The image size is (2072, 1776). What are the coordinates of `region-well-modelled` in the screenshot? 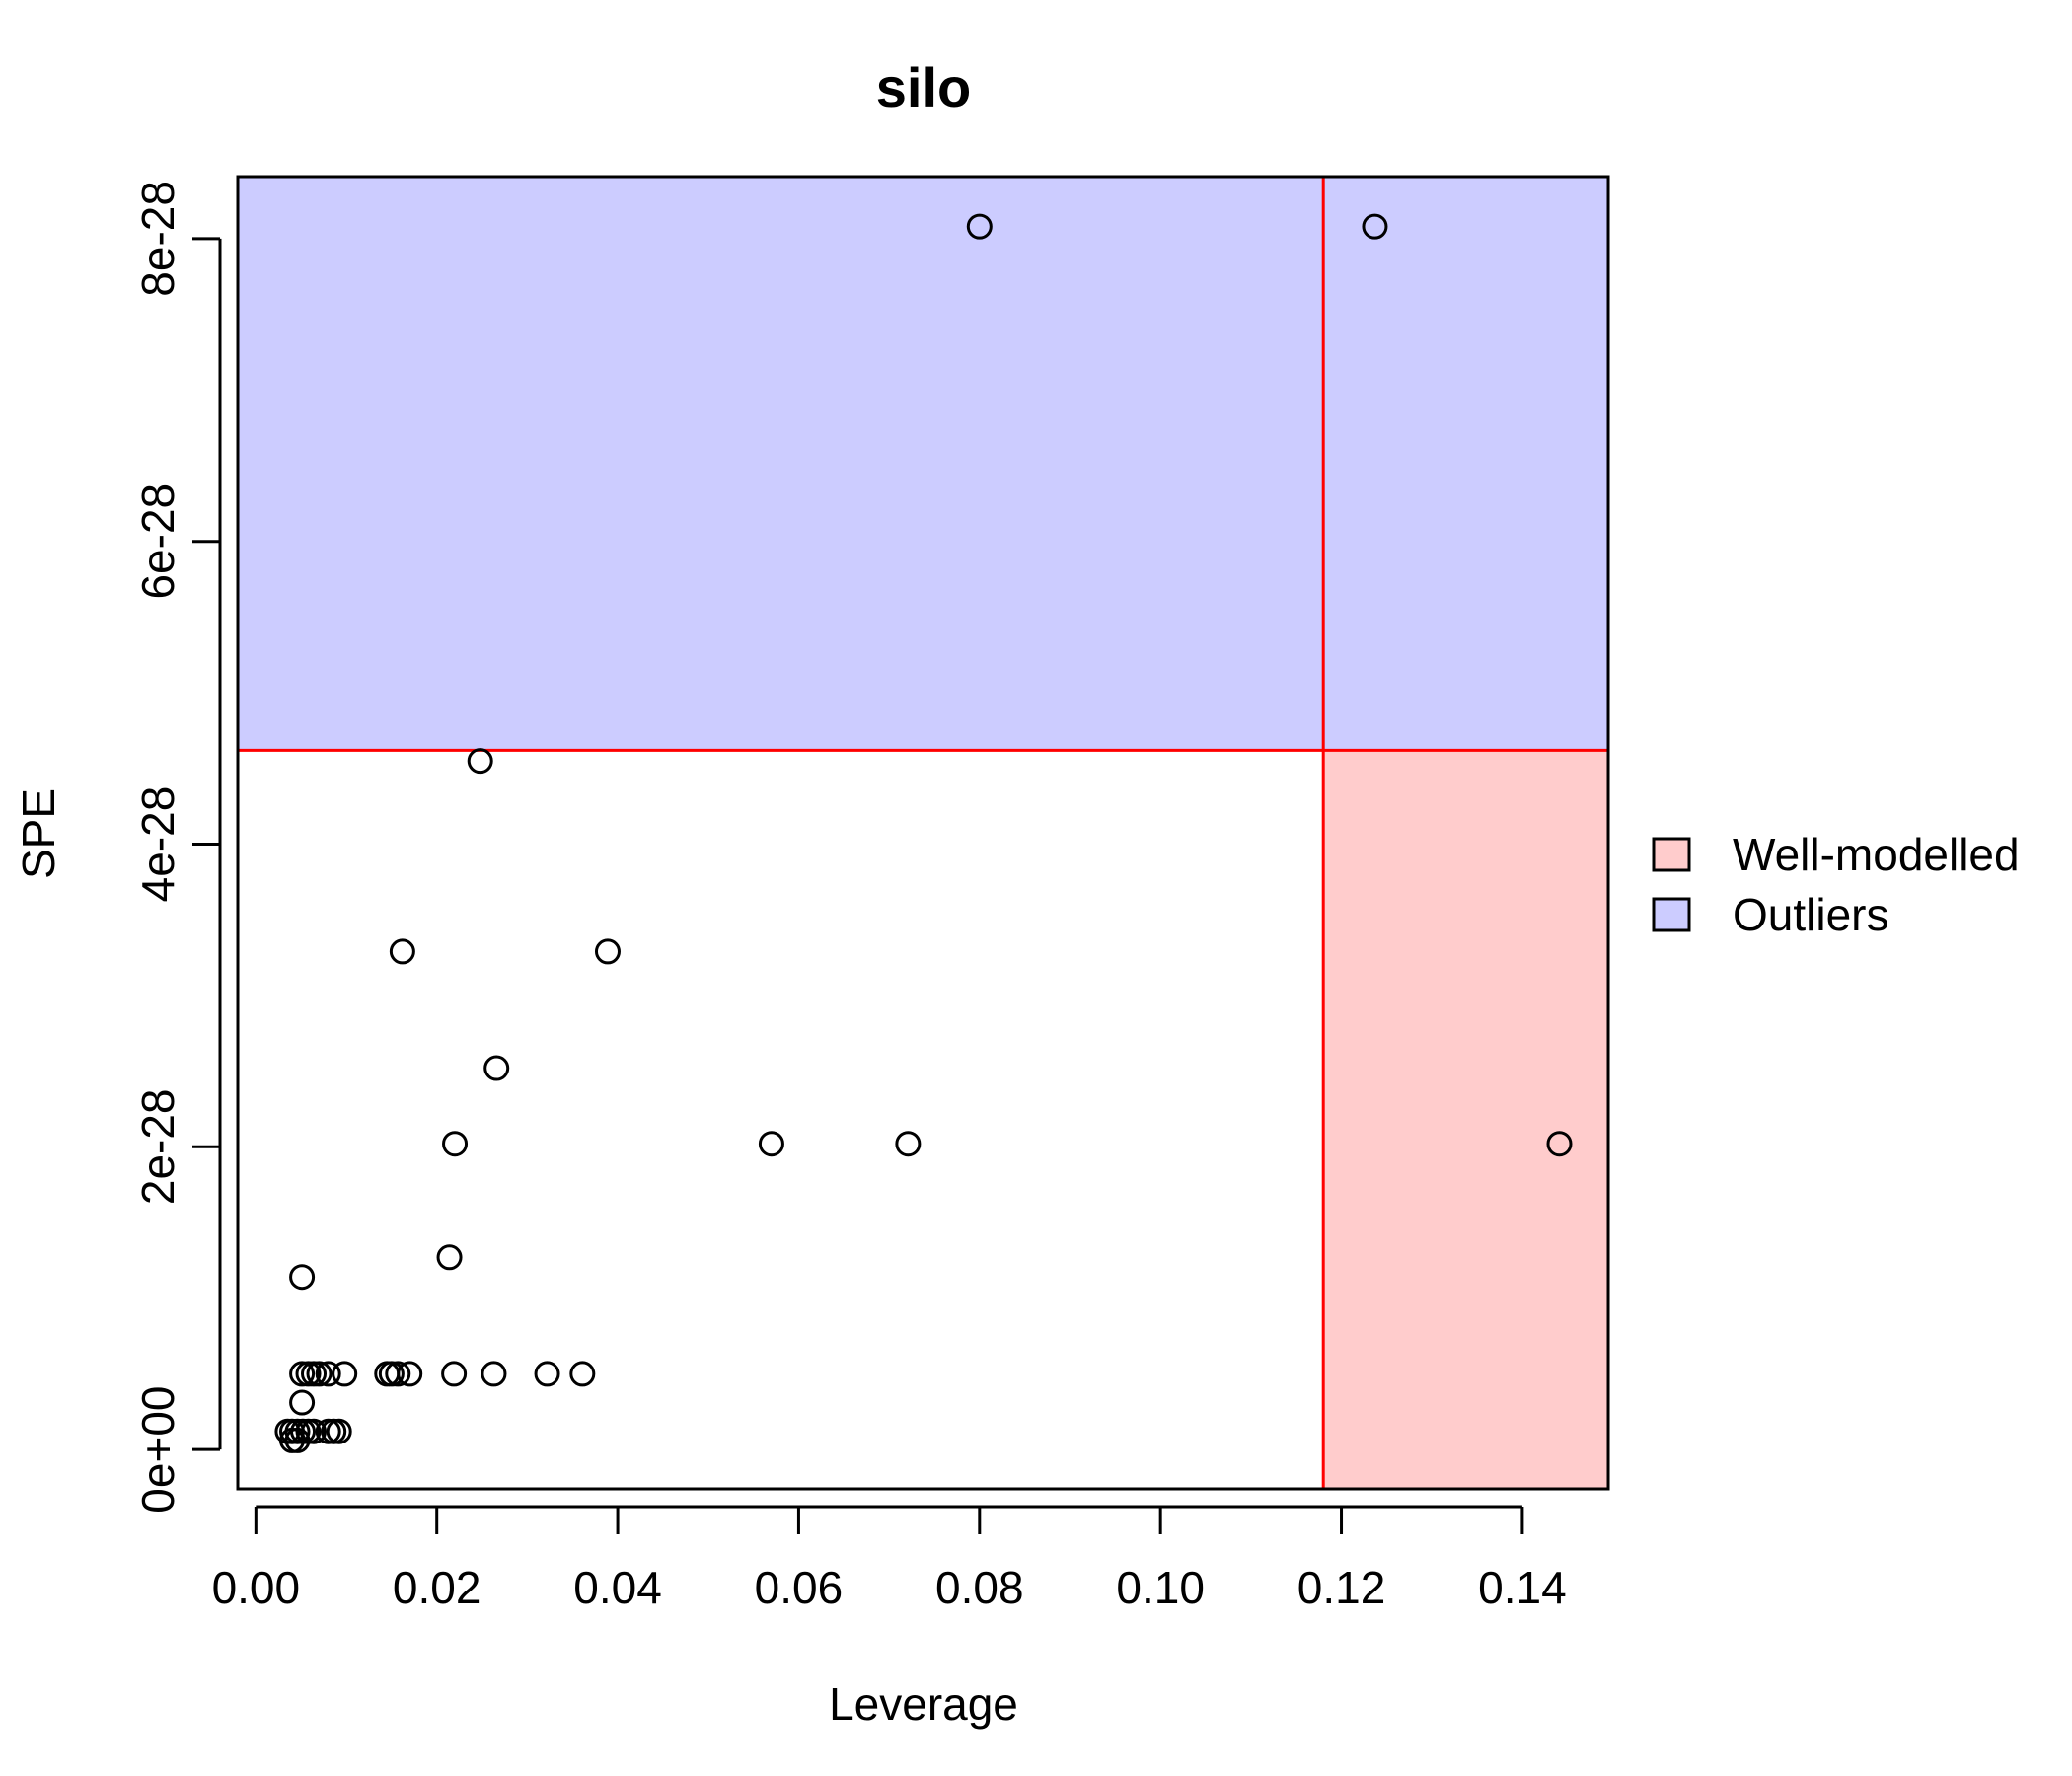 It's located at (1466, 1120).